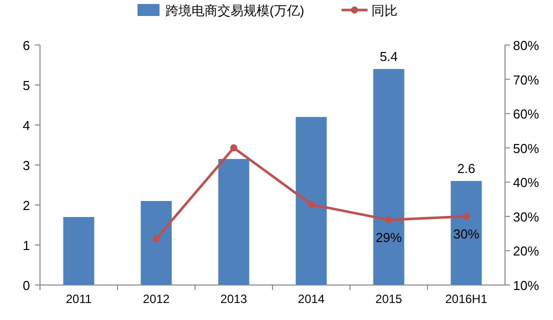 The height and width of the screenshot is (320, 553). I want to click on y2-tick-label: 30%, so click(526, 216).